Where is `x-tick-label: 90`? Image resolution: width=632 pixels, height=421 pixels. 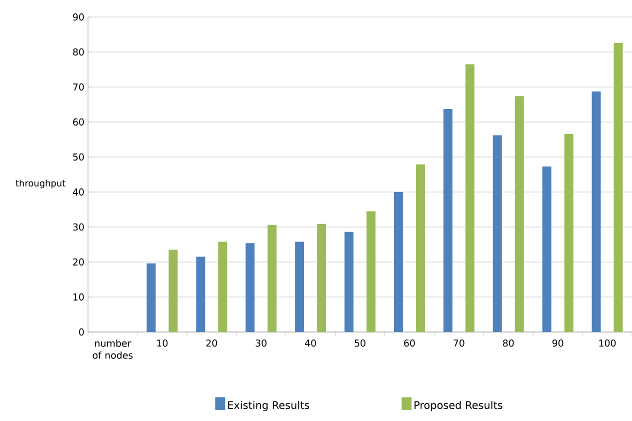
x-tick-label: 90 is located at coordinates (558, 343).